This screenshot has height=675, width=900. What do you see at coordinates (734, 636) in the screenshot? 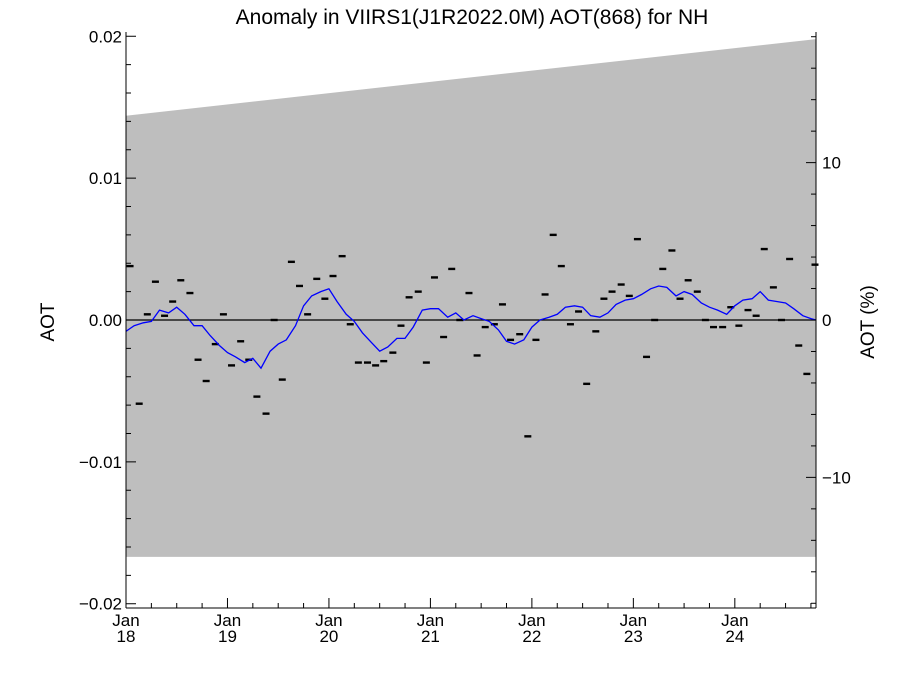
I see `x-tick-label-year: 24` at bounding box center [734, 636].